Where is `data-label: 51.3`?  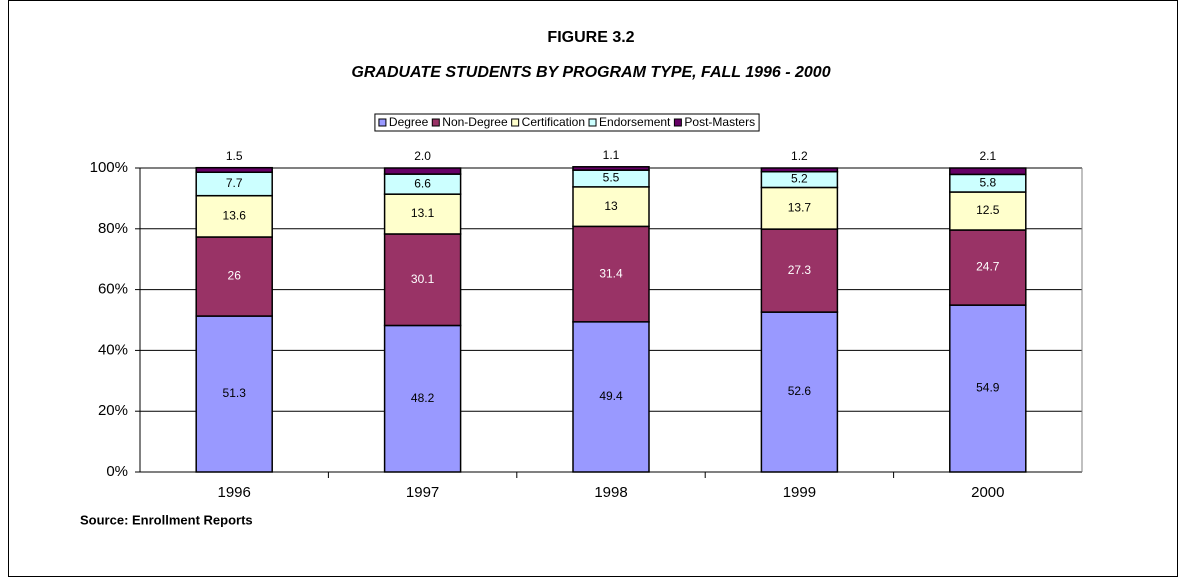
data-label: 51.3 is located at coordinates (235, 393).